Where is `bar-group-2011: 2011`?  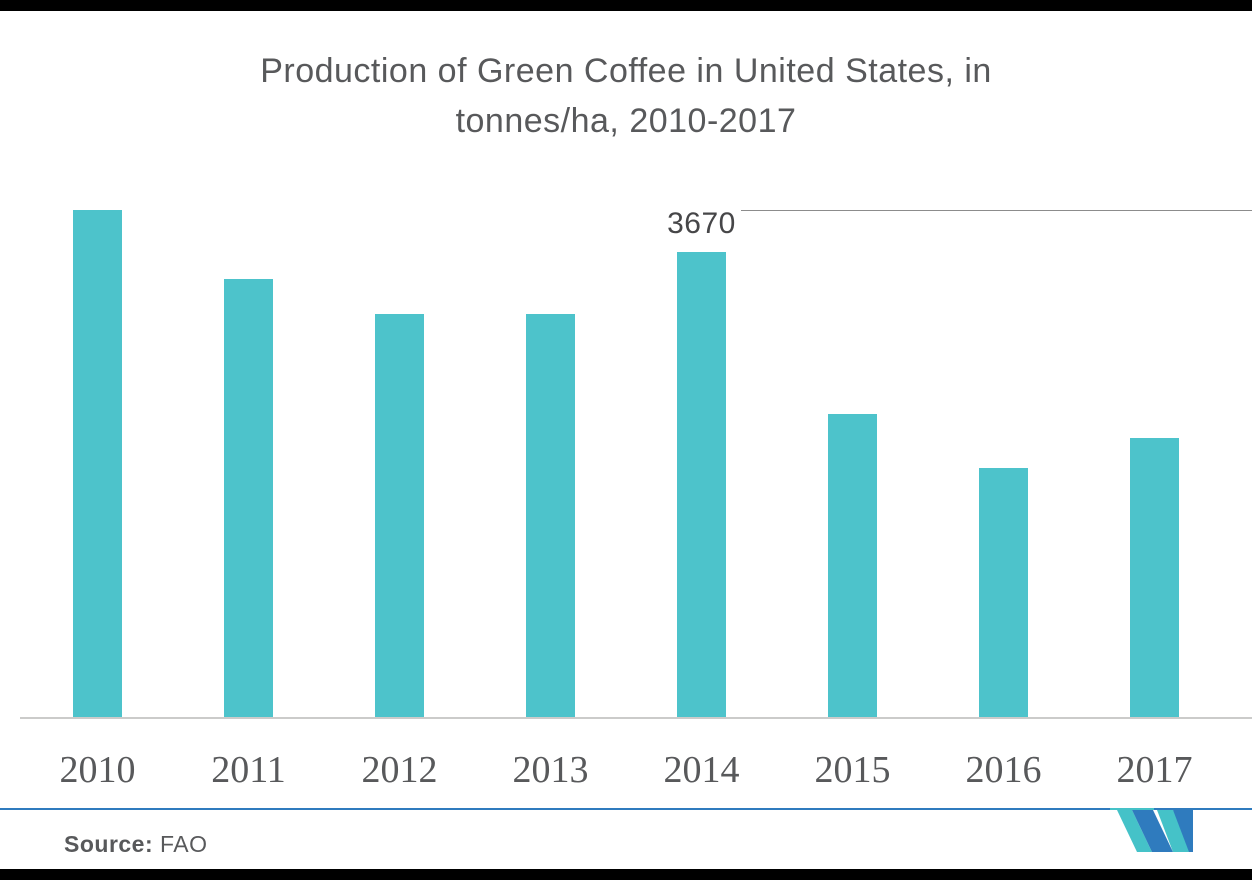
bar-group-2011: 2011 is located at coordinates (248, 535).